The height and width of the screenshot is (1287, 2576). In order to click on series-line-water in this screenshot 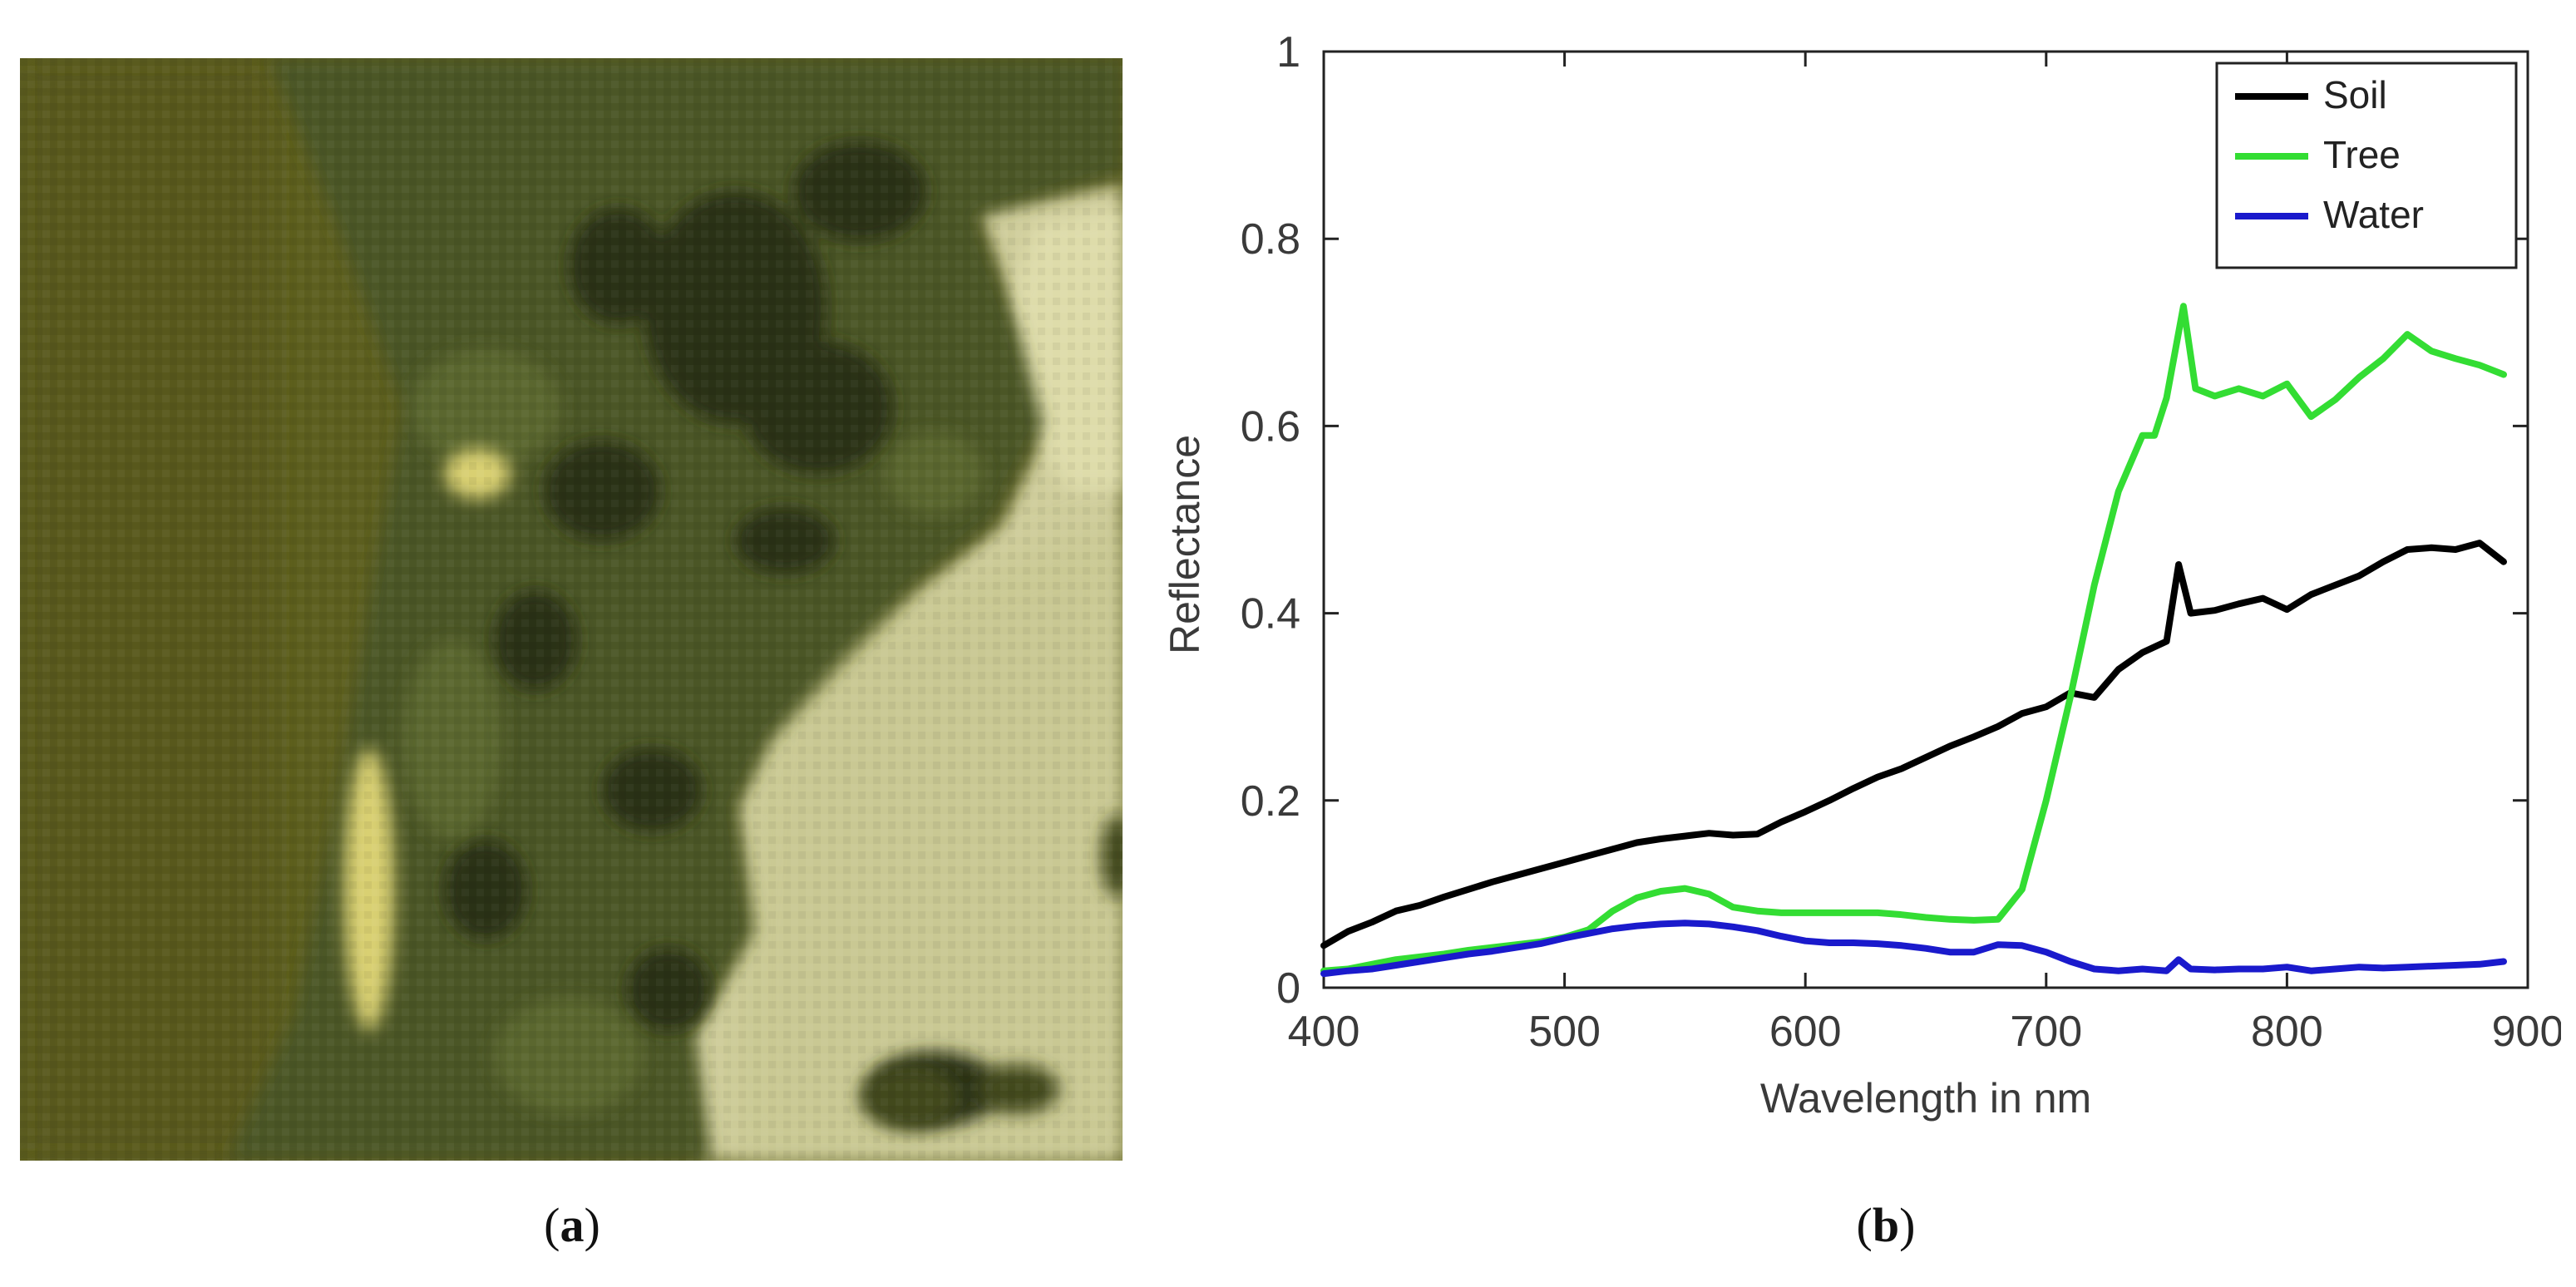, I will do `click(1914, 949)`.